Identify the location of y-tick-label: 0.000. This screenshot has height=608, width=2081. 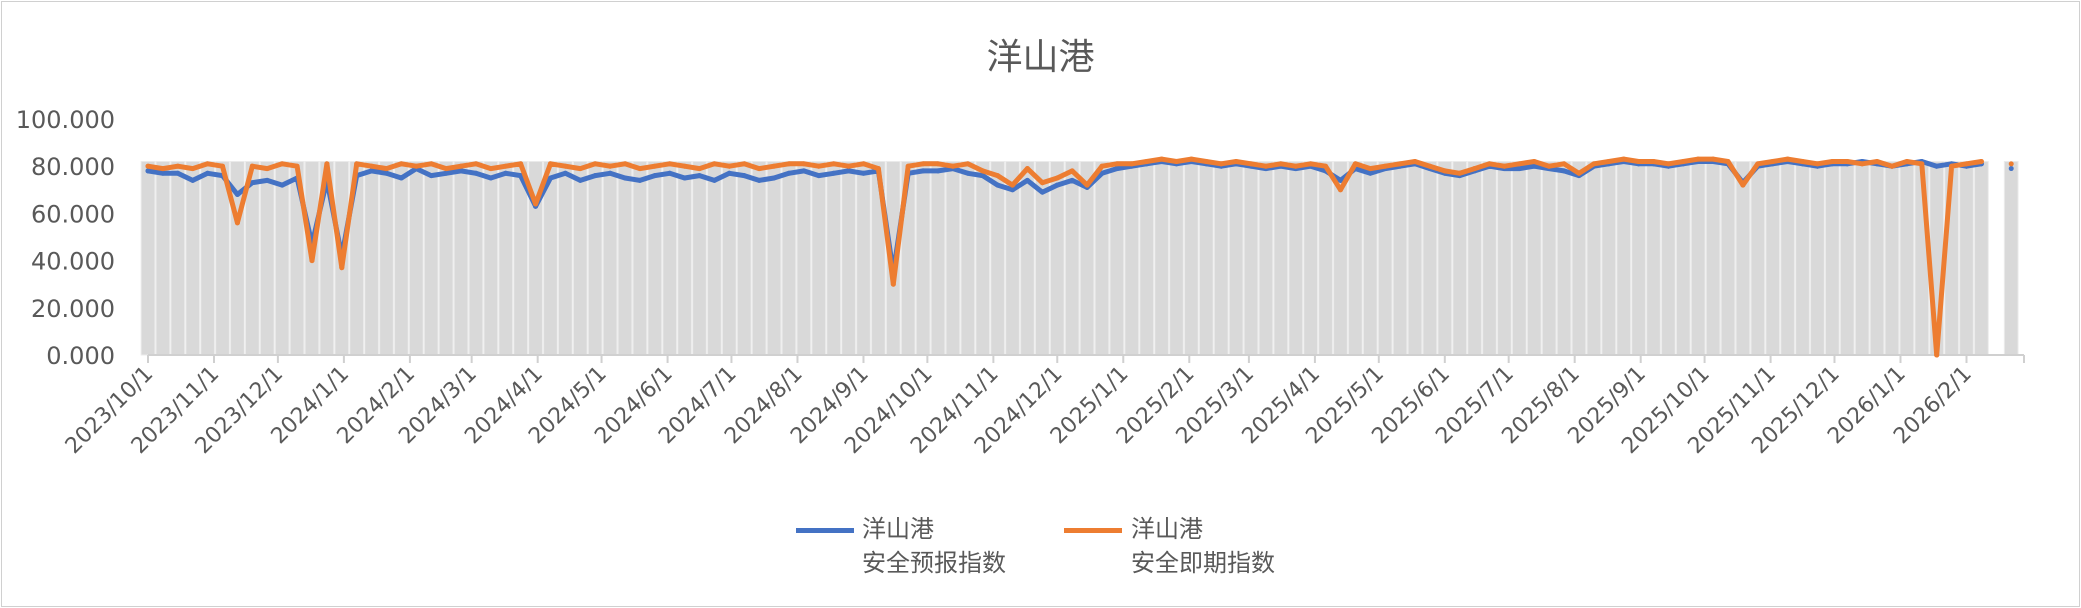
(80, 356).